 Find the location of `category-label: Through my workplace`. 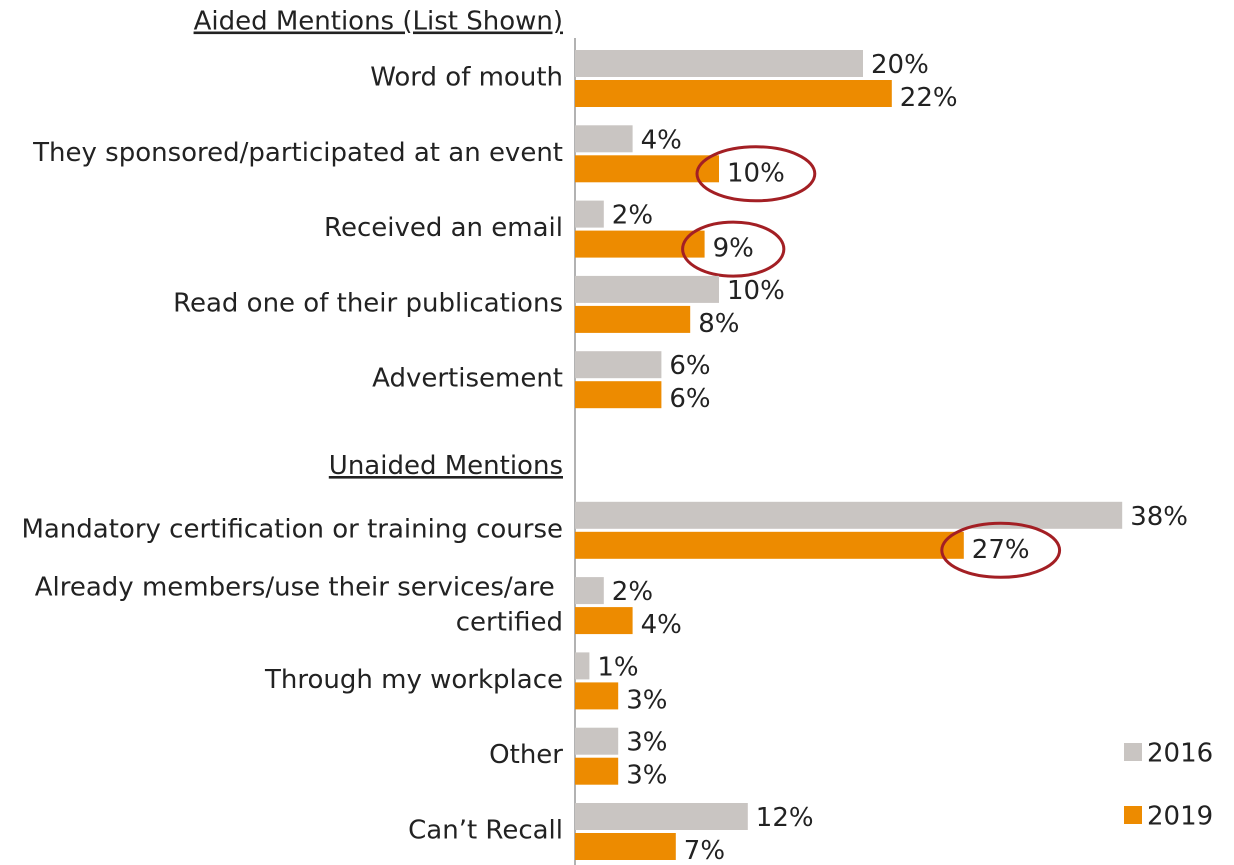

category-label: Through my workplace is located at coordinates (413, 680).